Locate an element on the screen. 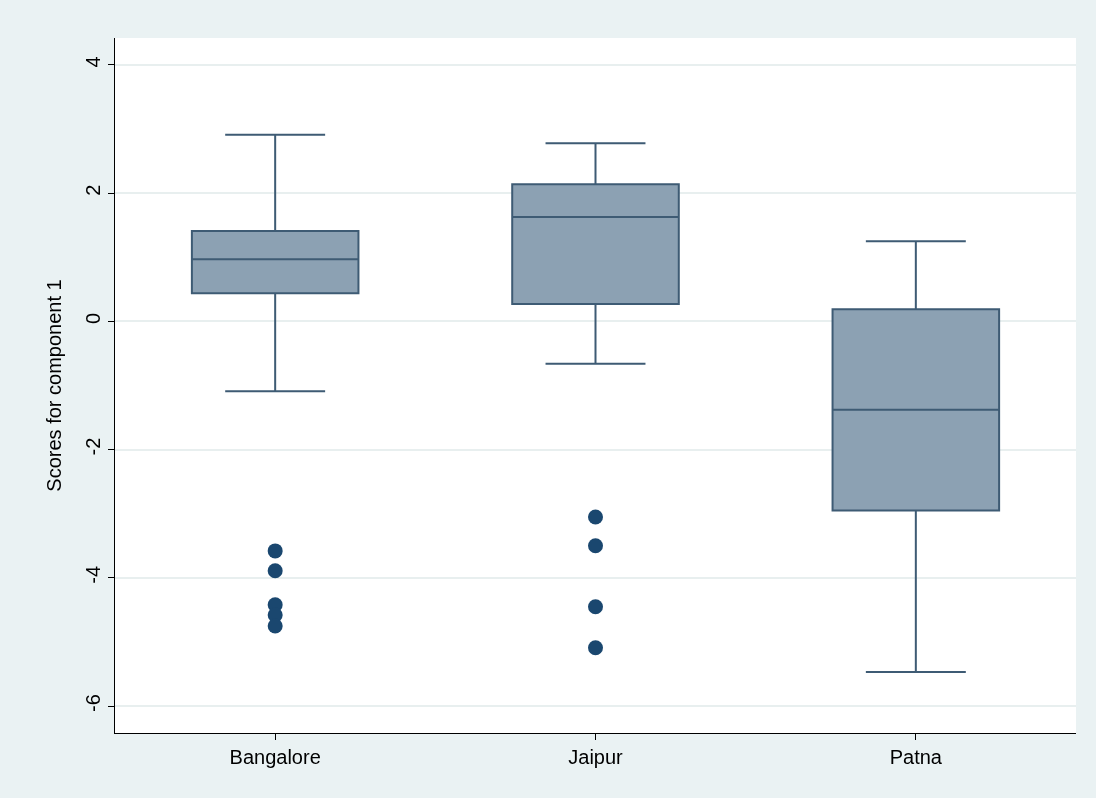 The height and width of the screenshot is (798, 1096). x-tick-label: Bangalore is located at coordinates (275, 757).